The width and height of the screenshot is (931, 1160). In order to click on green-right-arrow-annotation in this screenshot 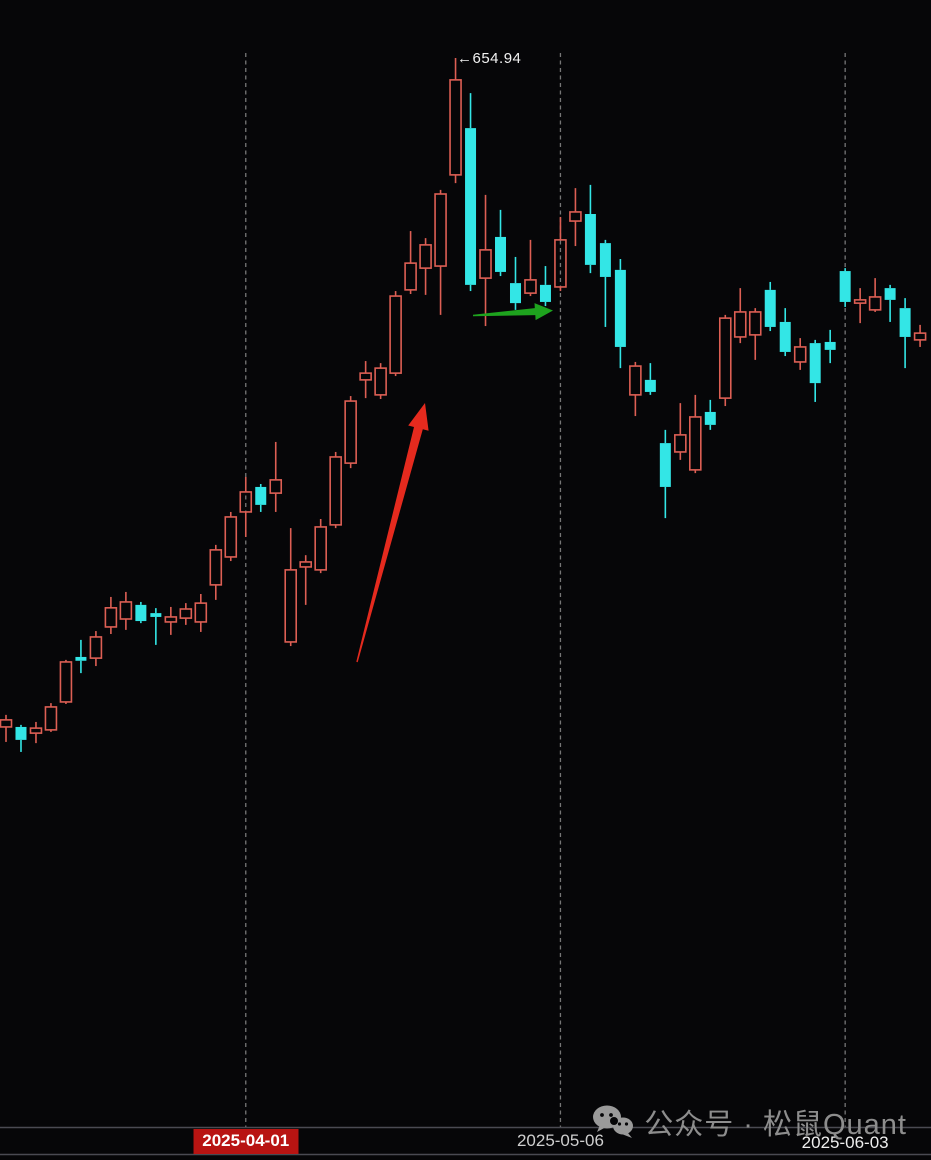, I will do `click(513, 312)`.